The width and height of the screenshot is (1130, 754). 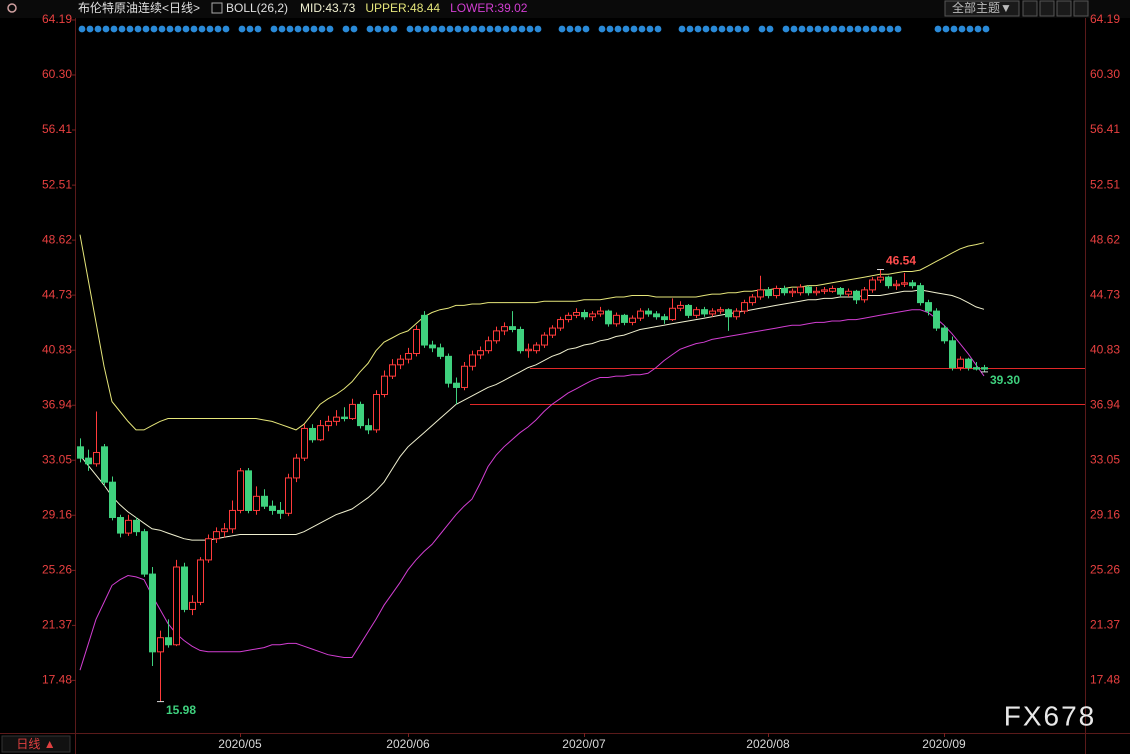 What do you see at coordinates (901, 261) in the screenshot?
I see `annotation-label: 46.54` at bounding box center [901, 261].